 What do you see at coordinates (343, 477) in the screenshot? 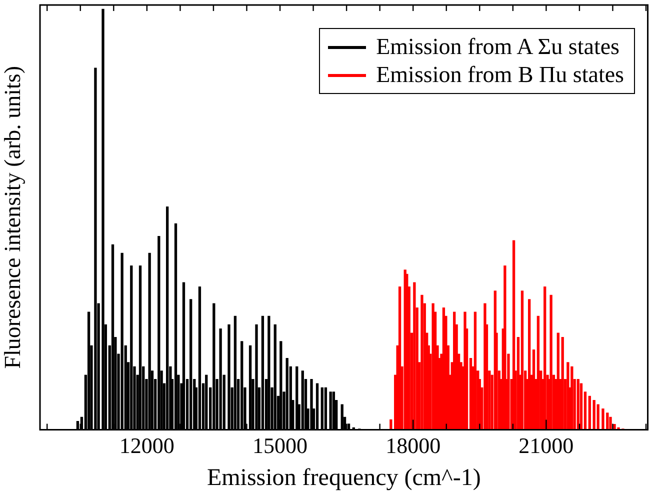
I see `x-axis-title: Emission frequency (cm^-1)` at bounding box center [343, 477].